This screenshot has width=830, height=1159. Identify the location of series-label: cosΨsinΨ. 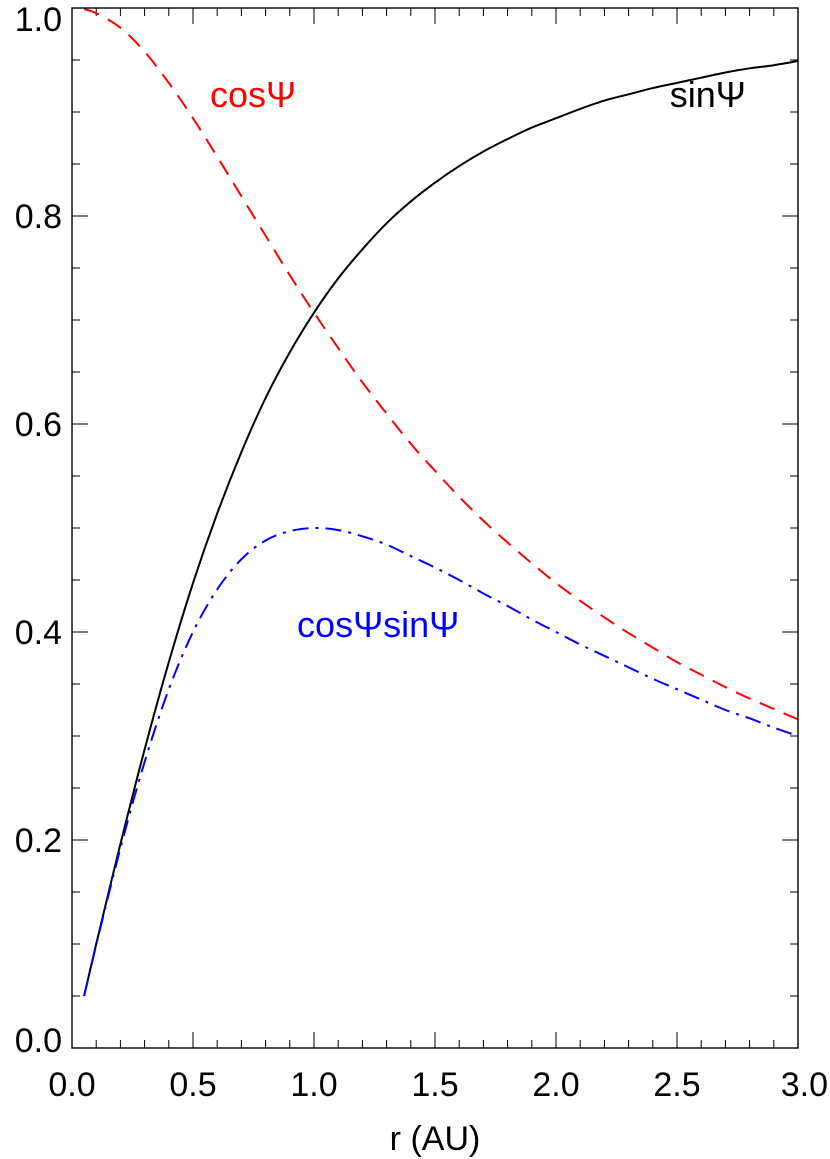
(378, 624).